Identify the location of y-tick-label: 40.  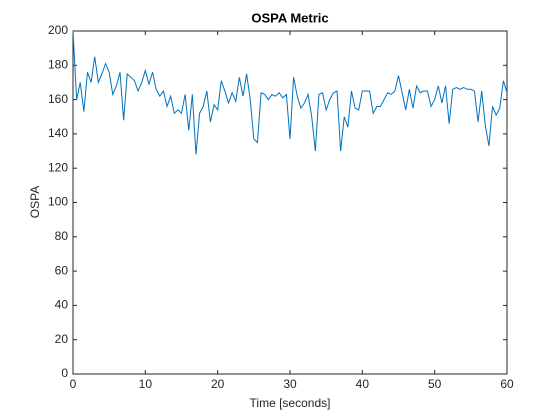
(62, 305).